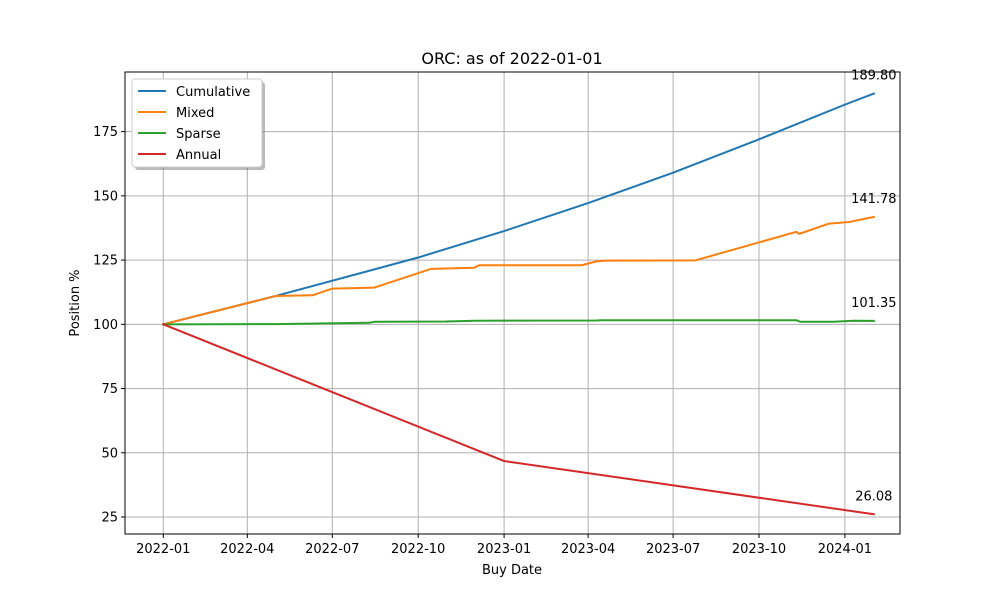 The image size is (1000, 600). I want to click on legend-box, so click(197, 123).